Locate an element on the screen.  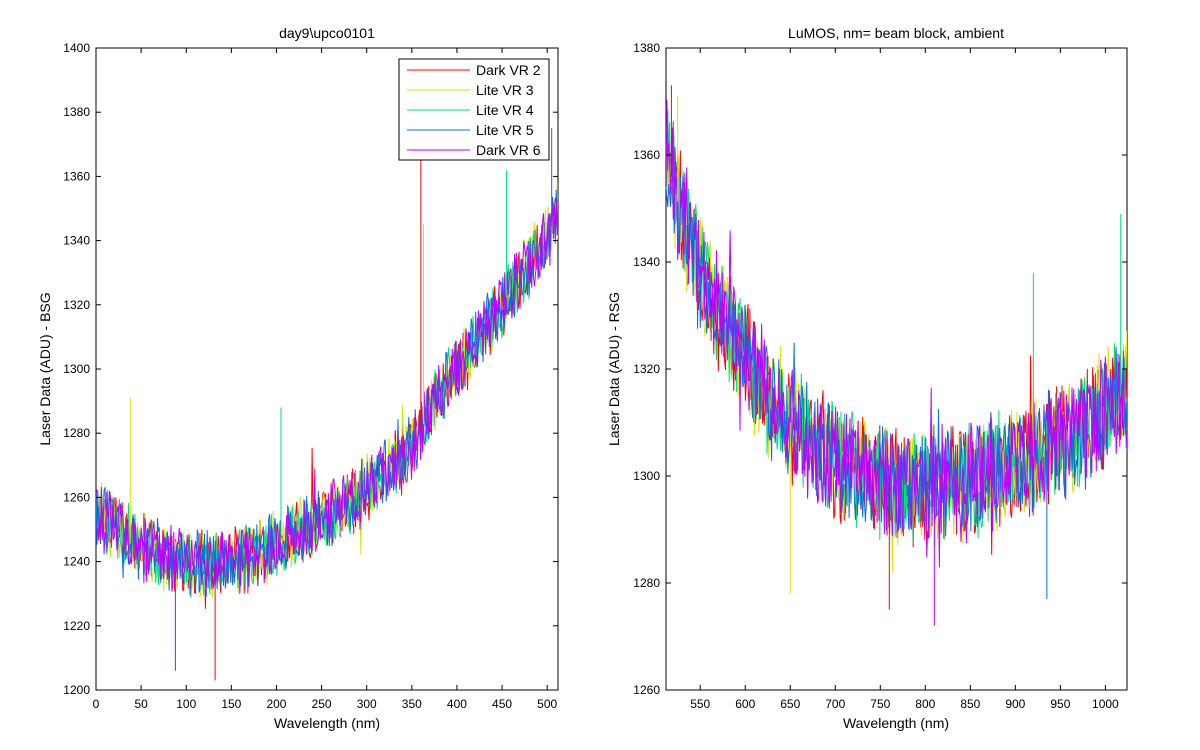
right-x-tick-label: 900 is located at coordinates (1015, 704).